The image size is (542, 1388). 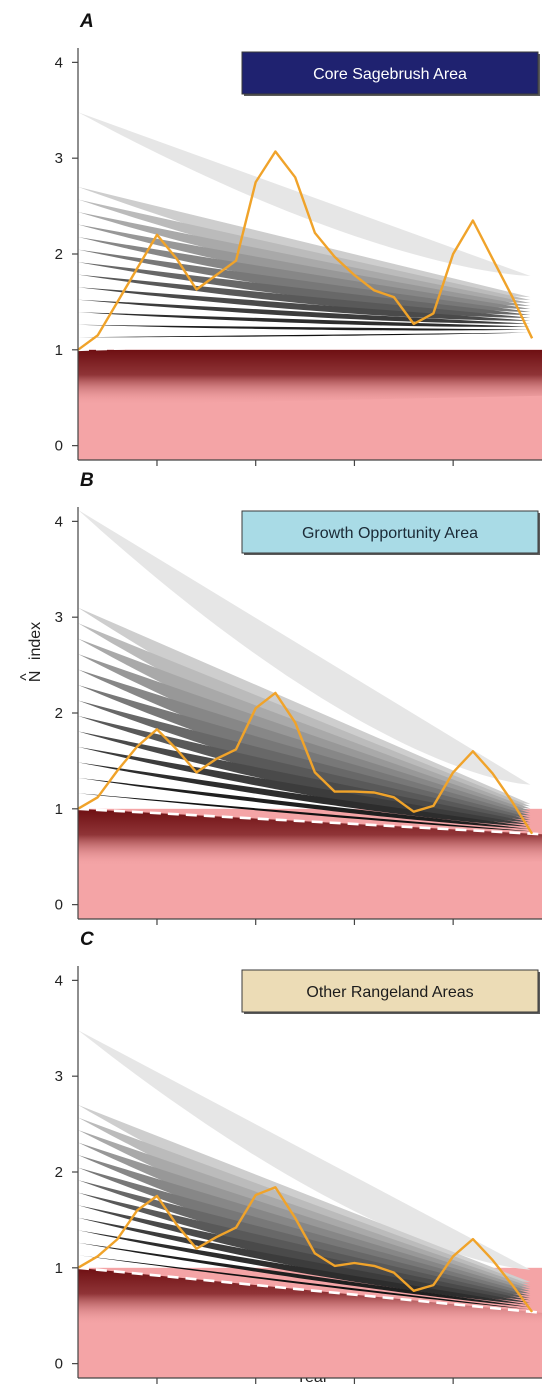 I want to click on legend-box: Other Rangeland Areas, so click(x=390, y=991).